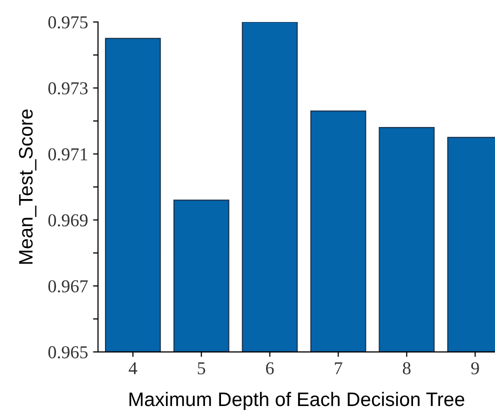 The height and width of the screenshot is (415, 495). I want to click on y-tick-label: 0.971, so click(68, 154).